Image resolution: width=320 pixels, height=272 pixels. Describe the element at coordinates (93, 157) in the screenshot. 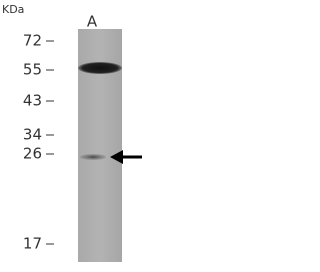

I see `band-faint` at that location.